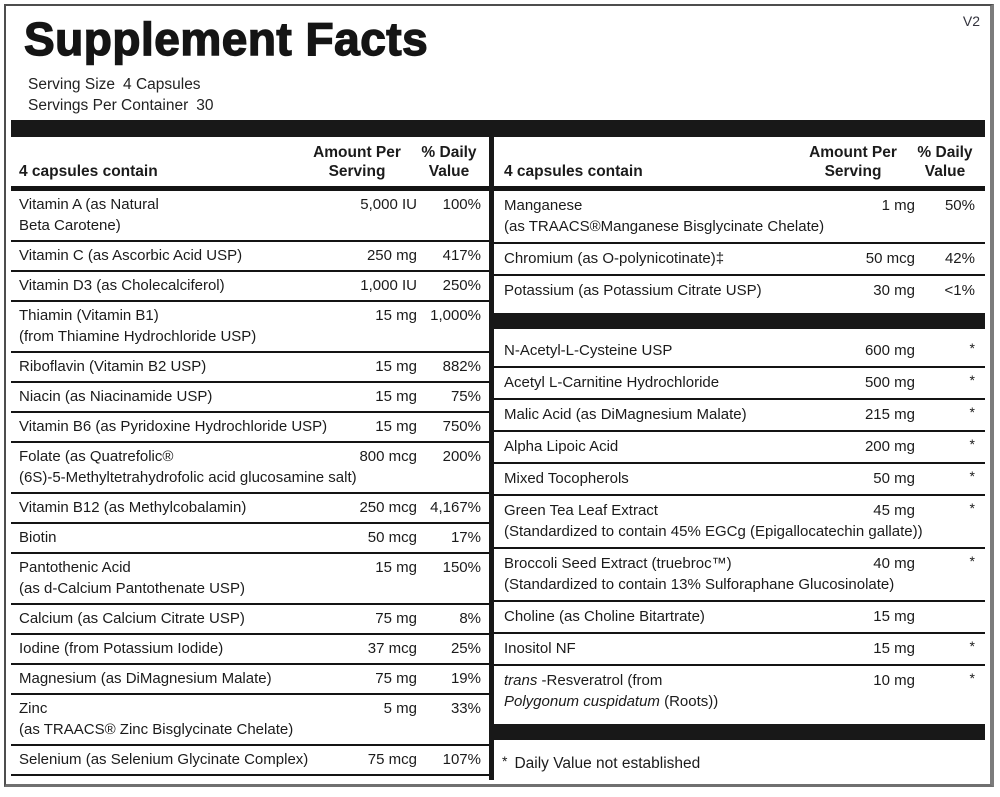 The height and width of the screenshot is (797, 1000). Describe the element at coordinates (612, 382) in the screenshot. I see `ingredient-name: Acetyl L-Carnitine Hydrochloride` at that location.